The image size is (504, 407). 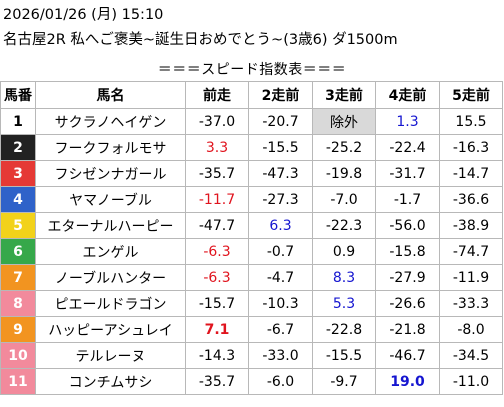 I want to click on horse-name: エンゲル, so click(x=110, y=251).